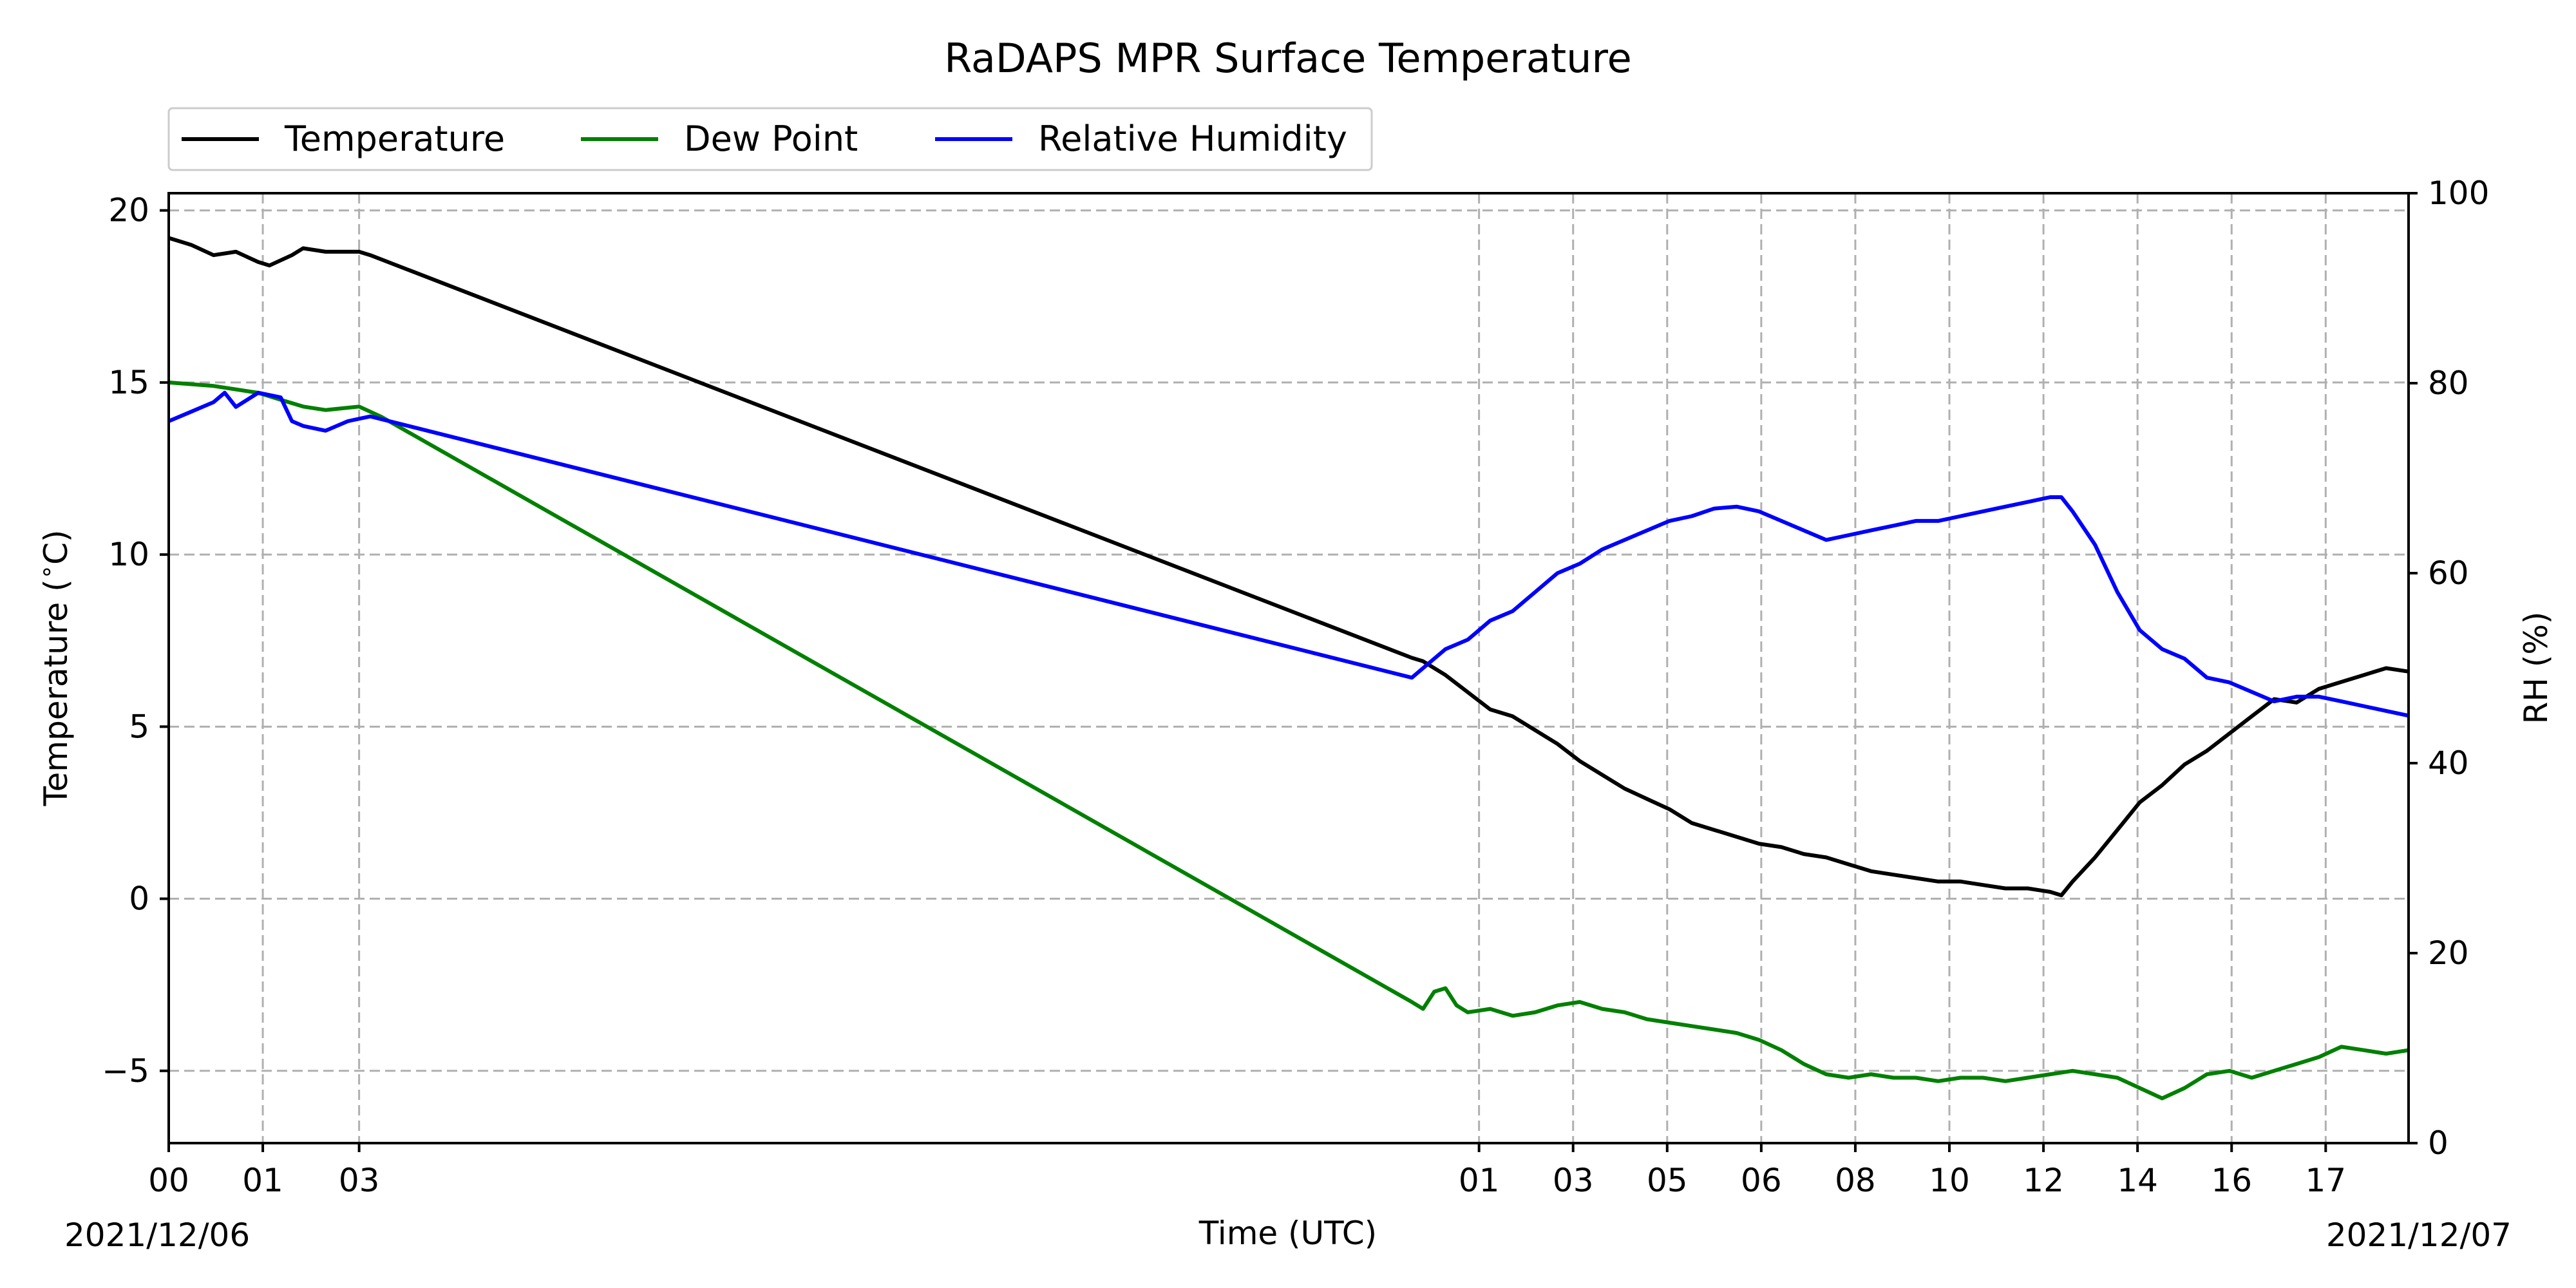  What do you see at coordinates (2448, 573) in the screenshot?
I see `y-tick-label-right: 60` at bounding box center [2448, 573].